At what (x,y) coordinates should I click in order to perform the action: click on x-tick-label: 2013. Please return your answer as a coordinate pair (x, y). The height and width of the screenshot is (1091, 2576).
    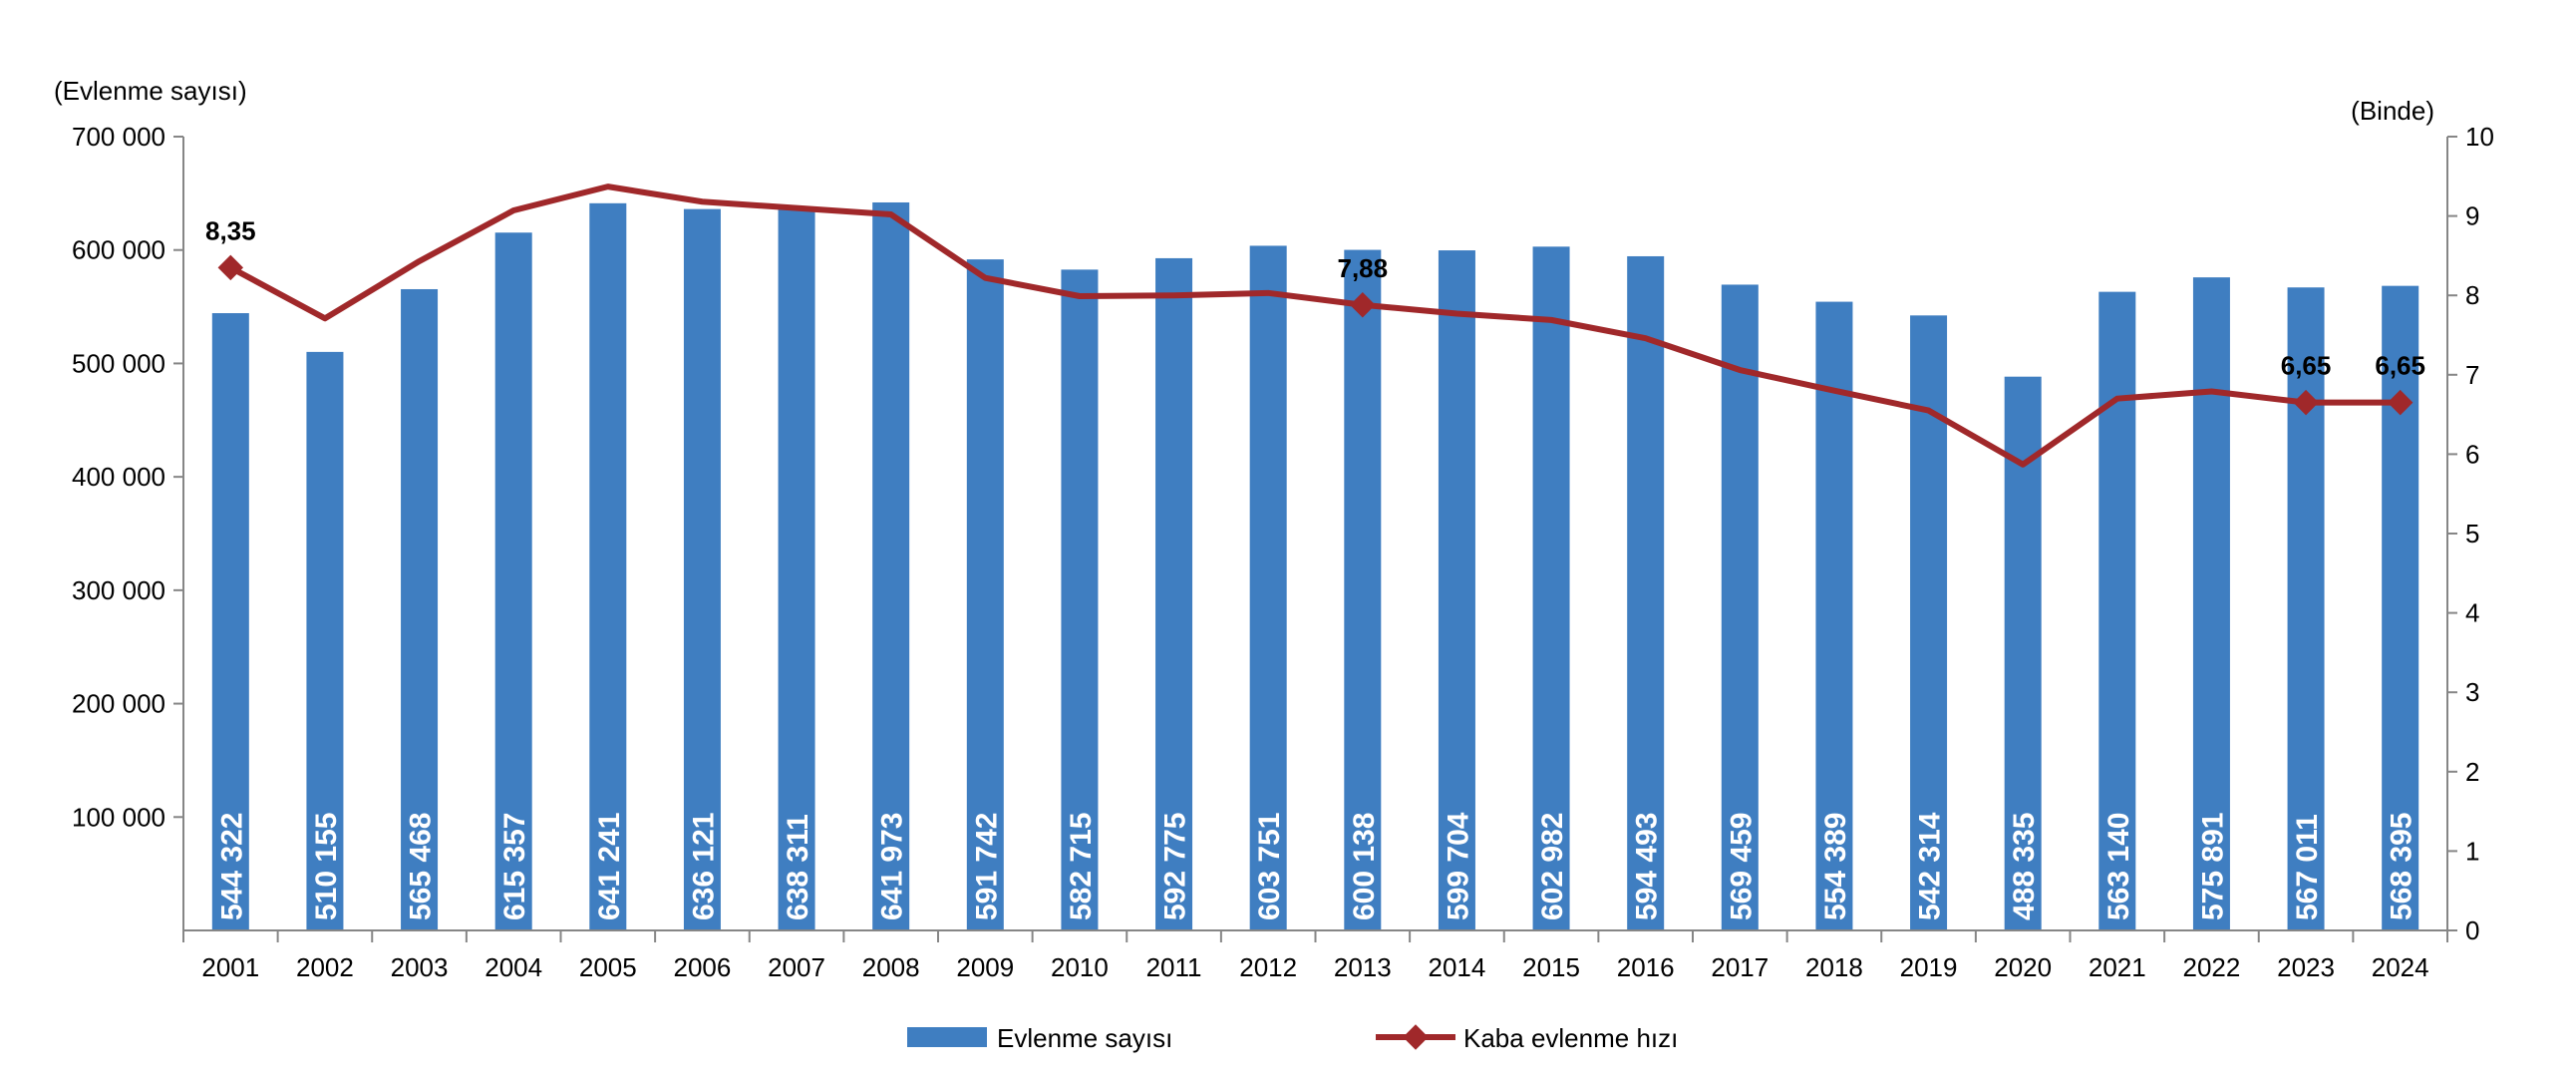
    Looking at the image, I should click on (1363, 967).